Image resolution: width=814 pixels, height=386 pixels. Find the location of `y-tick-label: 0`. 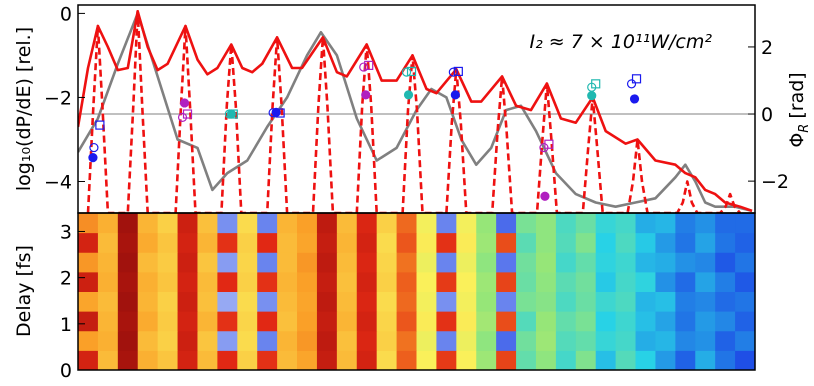

y-tick-label: 0 is located at coordinates (66, 14).